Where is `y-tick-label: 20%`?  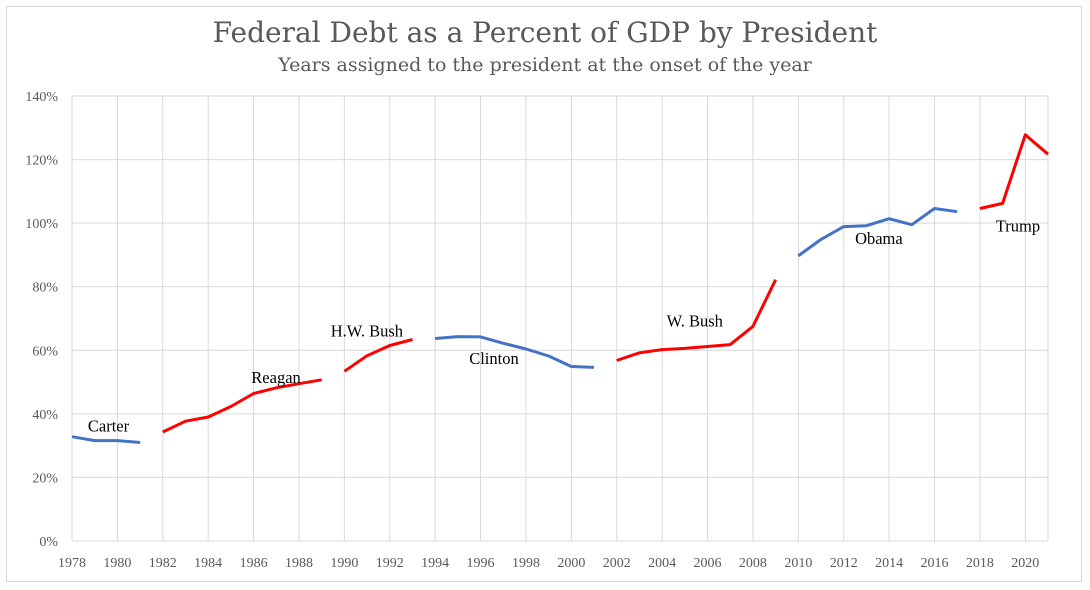 y-tick-label: 20% is located at coordinates (45, 478).